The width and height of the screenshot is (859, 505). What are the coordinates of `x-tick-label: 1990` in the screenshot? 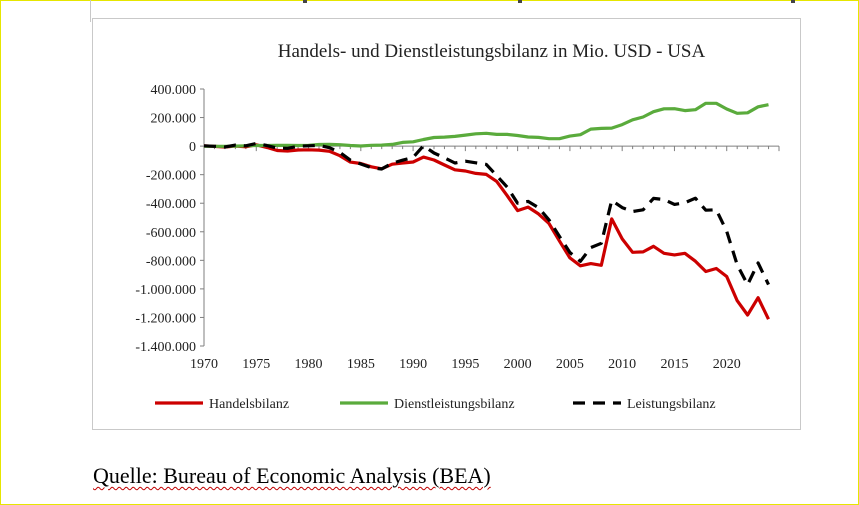 It's located at (413, 364).